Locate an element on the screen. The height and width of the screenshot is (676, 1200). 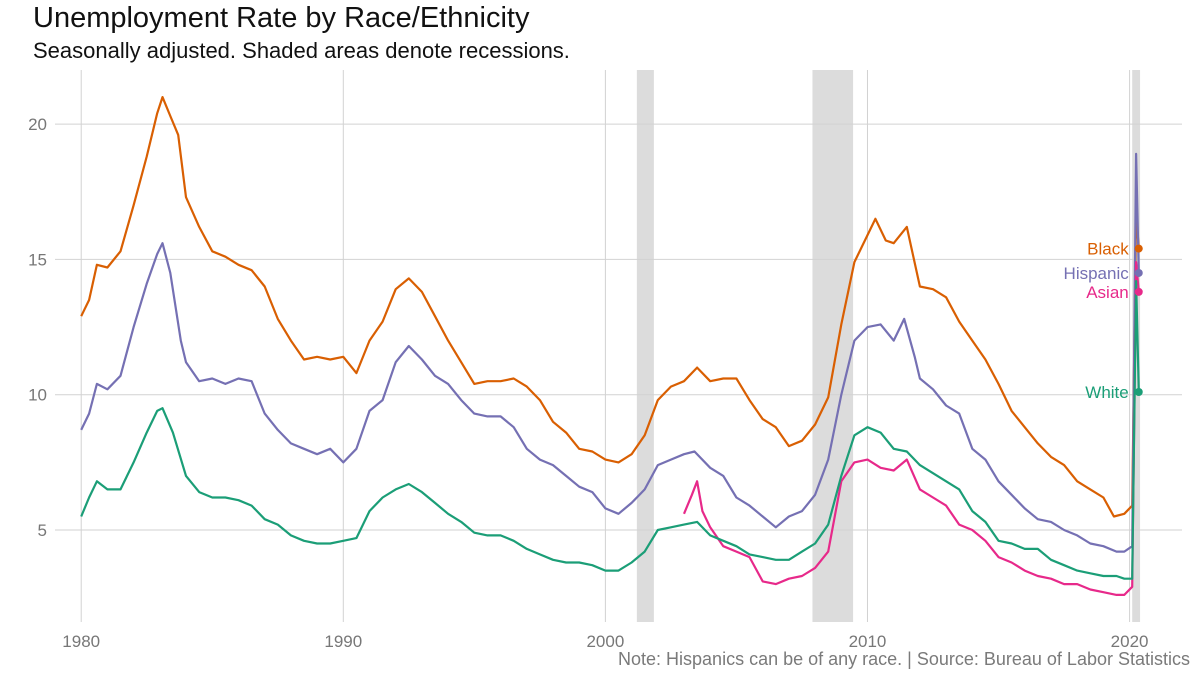
y-tick-label-20: 20 is located at coordinates (37, 124).